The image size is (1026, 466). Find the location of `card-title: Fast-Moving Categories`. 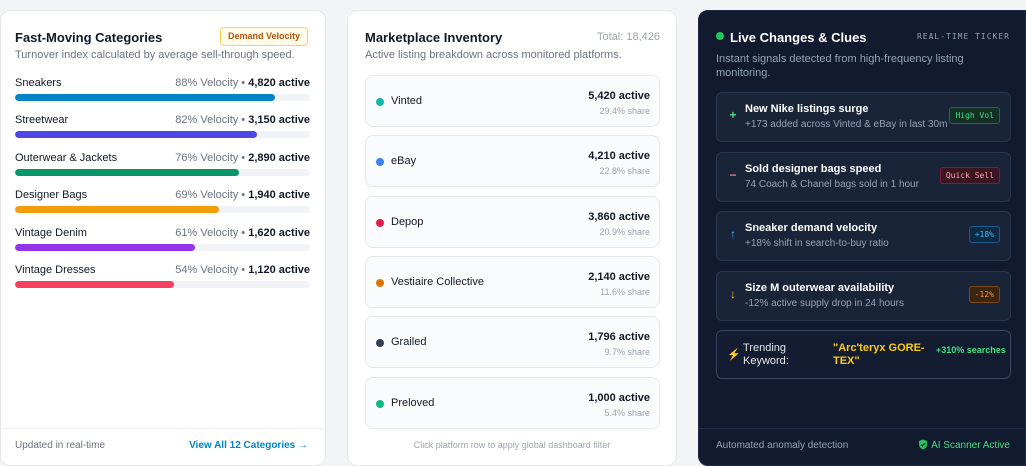

card-title: Fast-Moving Categories is located at coordinates (89, 37).